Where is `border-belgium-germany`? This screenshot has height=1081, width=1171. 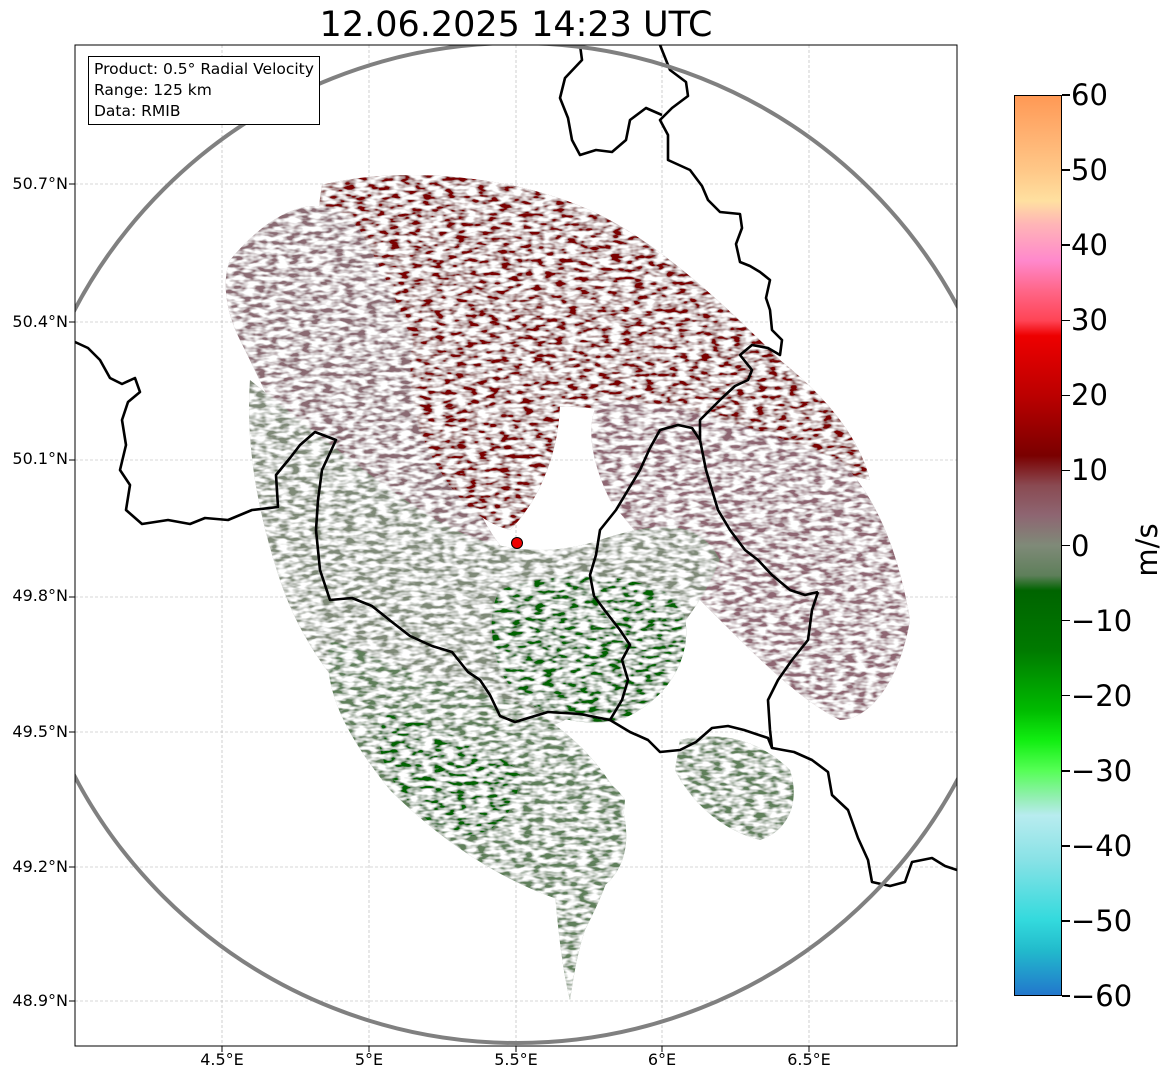 border-belgium-germany is located at coordinates (721, 242).